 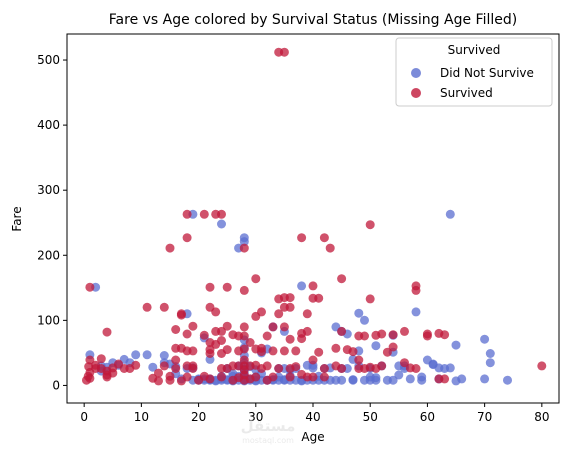 I want to click on y-axis-ticks: 0 100 200 300 400 500, so click(x=52, y=222).